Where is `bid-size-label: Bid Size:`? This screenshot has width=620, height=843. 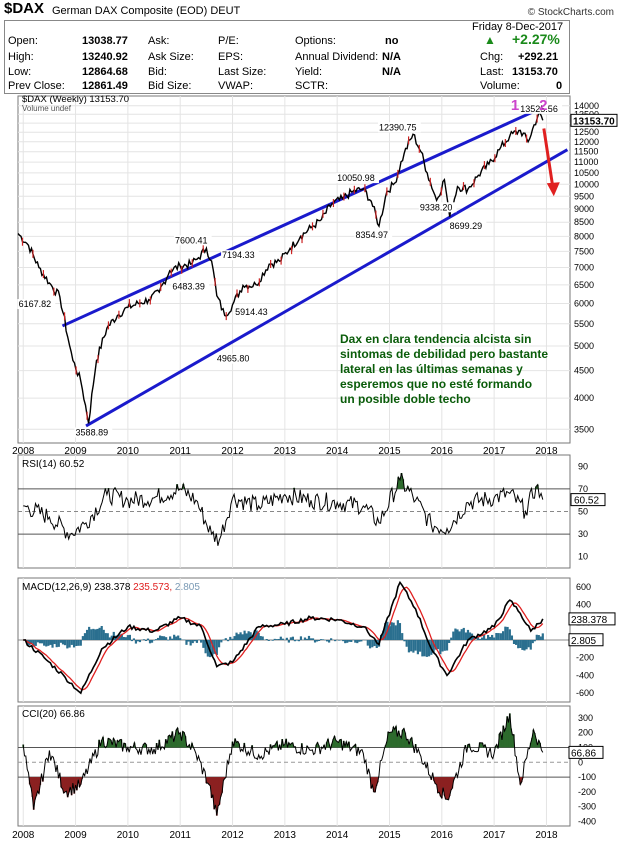
bid-size-label: Bid Size: is located at coordinates (170, 86).